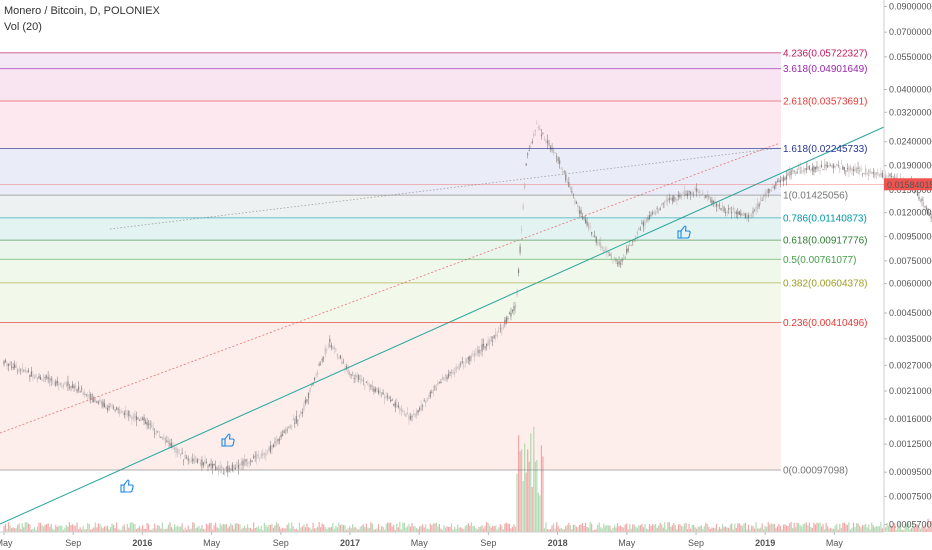  I want to click on price-tick-label: 0.02400000, so click(910, 142).